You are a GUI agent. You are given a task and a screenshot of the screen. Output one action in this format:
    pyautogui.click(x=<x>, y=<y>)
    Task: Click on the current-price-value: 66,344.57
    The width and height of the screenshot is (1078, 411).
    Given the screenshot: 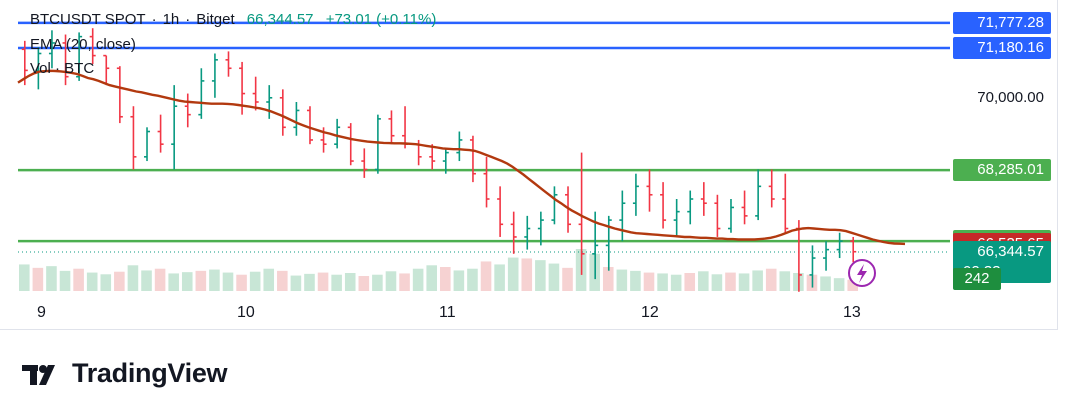 What is the action you would take?
    pyautogui.click(x=1010, y=251)
    